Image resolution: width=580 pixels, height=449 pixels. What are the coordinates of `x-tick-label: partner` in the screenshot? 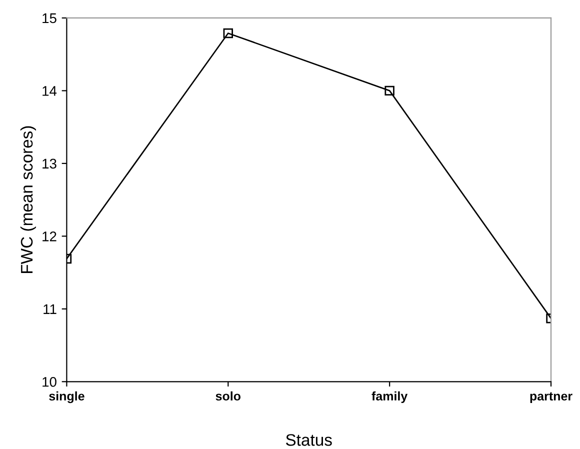 It's located at (551, 398).